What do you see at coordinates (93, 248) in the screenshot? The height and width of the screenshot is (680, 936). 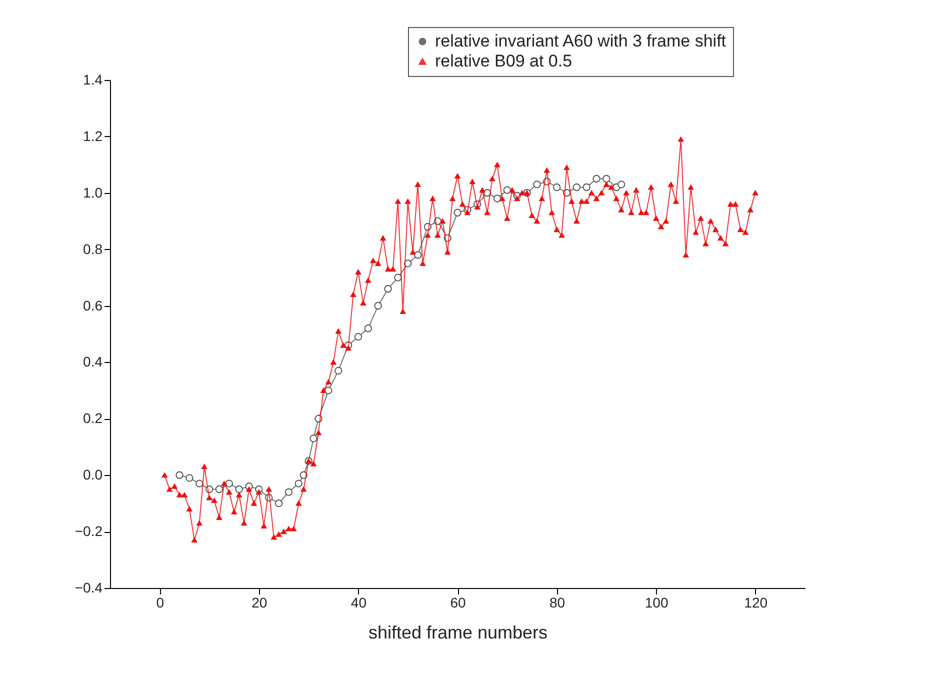 I see `y-tick-label: 0.8` at bounding box center [93, 248].